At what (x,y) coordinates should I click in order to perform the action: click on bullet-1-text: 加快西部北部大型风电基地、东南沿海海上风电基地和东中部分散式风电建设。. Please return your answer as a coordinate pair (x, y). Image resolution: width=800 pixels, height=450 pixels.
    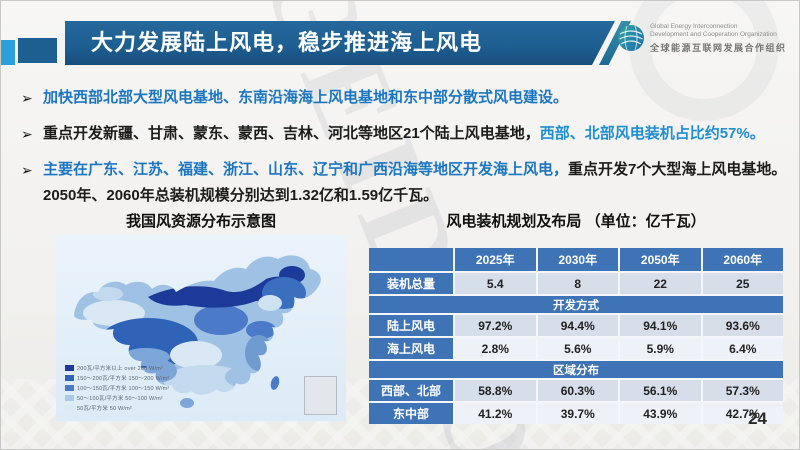
    Looking at the image, I should click on (306, 97).